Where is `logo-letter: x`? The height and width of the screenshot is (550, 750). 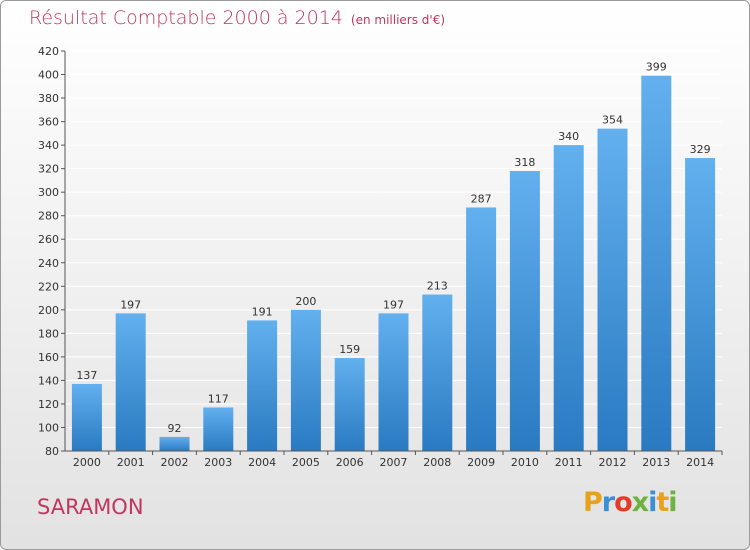 logo-letter: x is located at coordinates (640, 502).